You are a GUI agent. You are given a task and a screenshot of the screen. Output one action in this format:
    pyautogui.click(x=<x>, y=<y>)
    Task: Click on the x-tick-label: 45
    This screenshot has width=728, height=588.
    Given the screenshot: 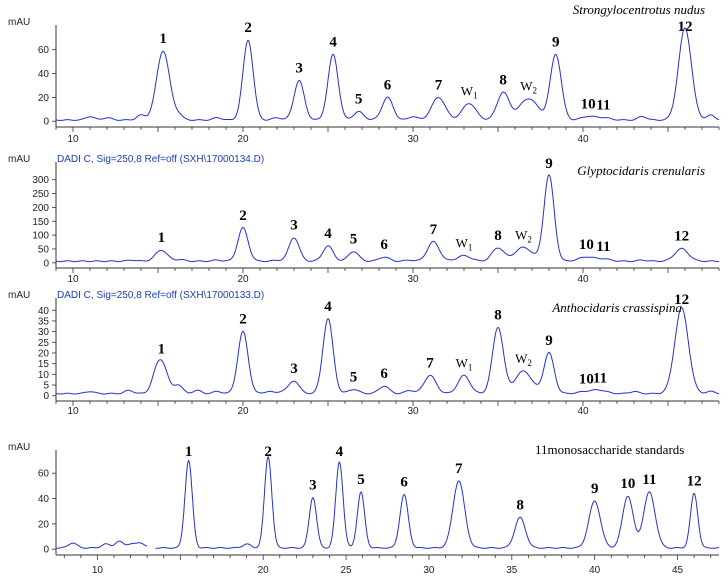 What is the action you would take?
    pyautogui.click(x=678, y=570)
    